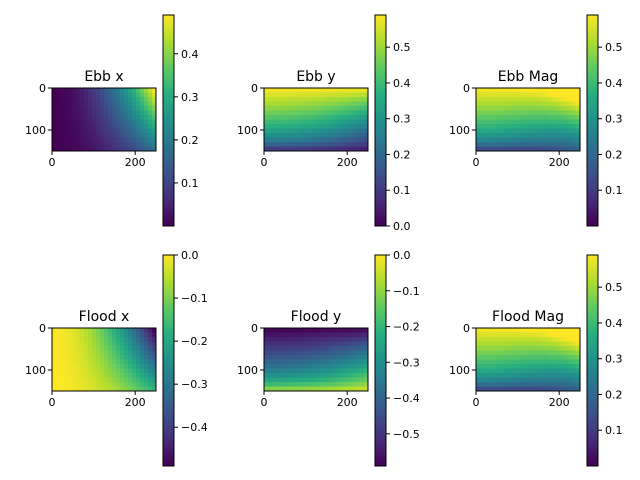  I want to click on colorbar-tick-label: −0.1, so click(194, 298).